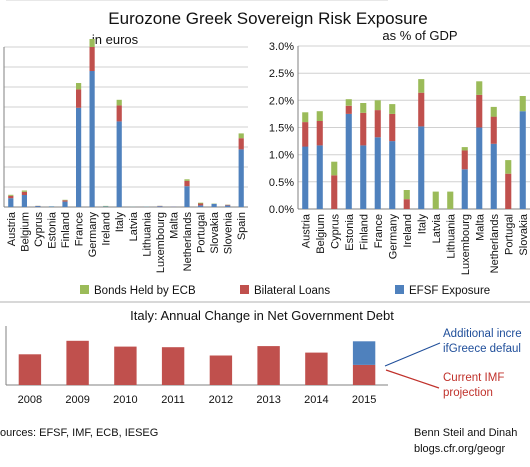 Image resolution: width=530 pixels, height=467 pixels. I want to click on footer-sources: ources: EFSF, IMF, ECB, IESEG, so click(79, 433).